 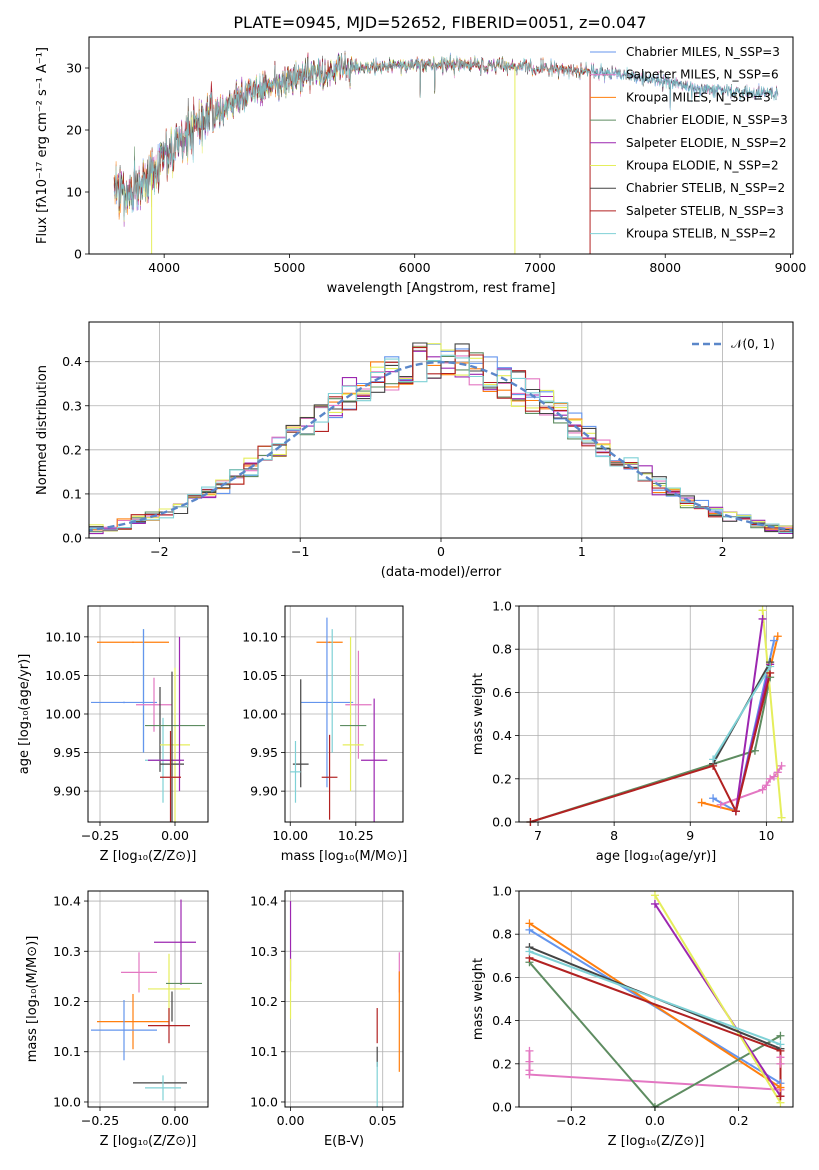 I want to click on x-axis-label: (data-model)/error, so click(x=441, y=572).